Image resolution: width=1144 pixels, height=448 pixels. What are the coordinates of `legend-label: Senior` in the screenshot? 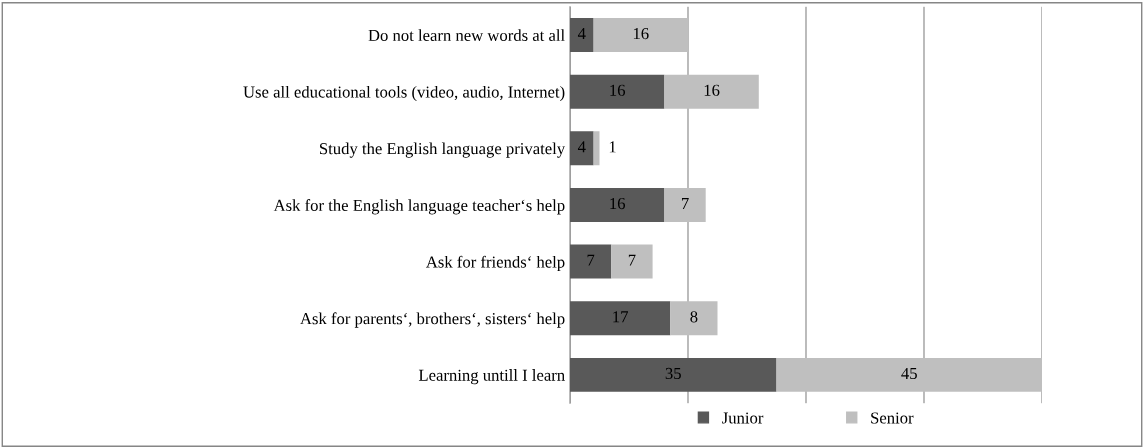 It's located at (892, 418).